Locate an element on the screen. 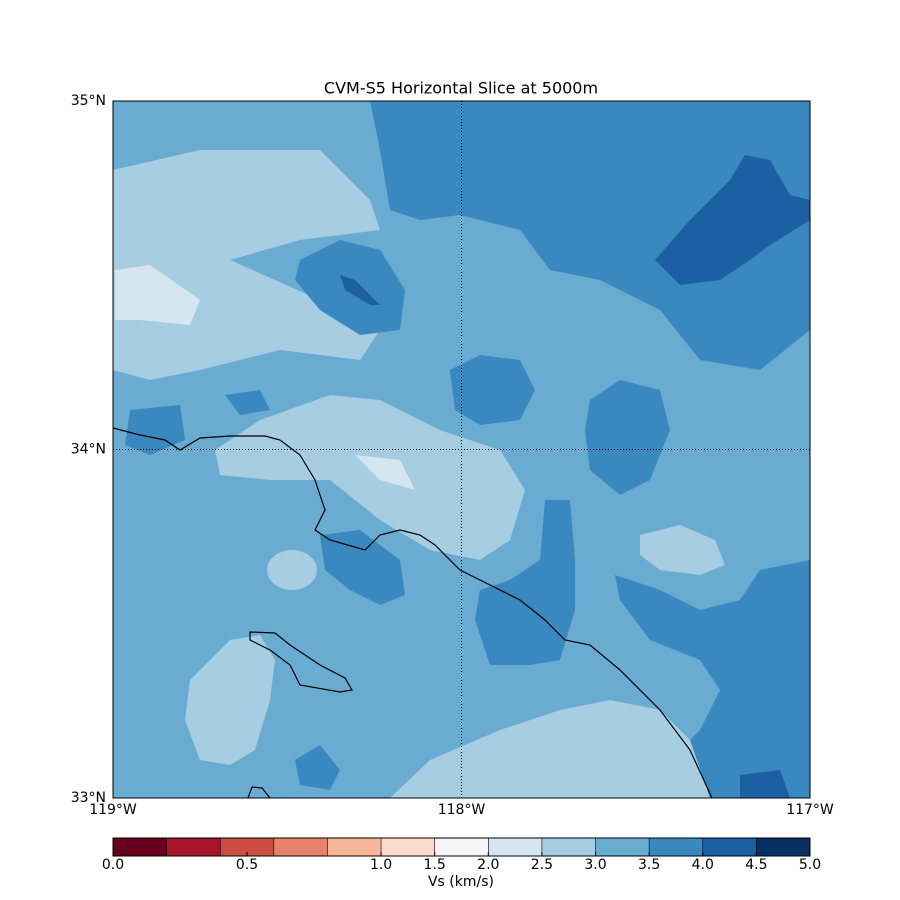 The image size is (900, 900). colorbar-tick-label: 1.5 is located at coordinates (435, 865).